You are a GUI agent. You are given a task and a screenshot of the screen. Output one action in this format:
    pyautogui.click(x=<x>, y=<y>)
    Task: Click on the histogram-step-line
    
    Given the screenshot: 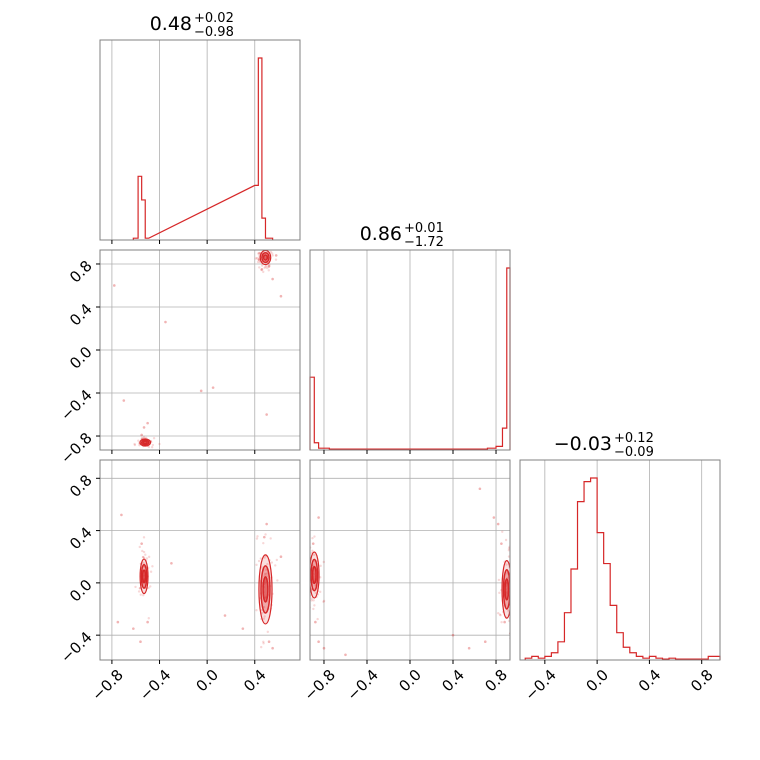 What is the action you would take?
    pyautogui.click(x=622, y=569)
    